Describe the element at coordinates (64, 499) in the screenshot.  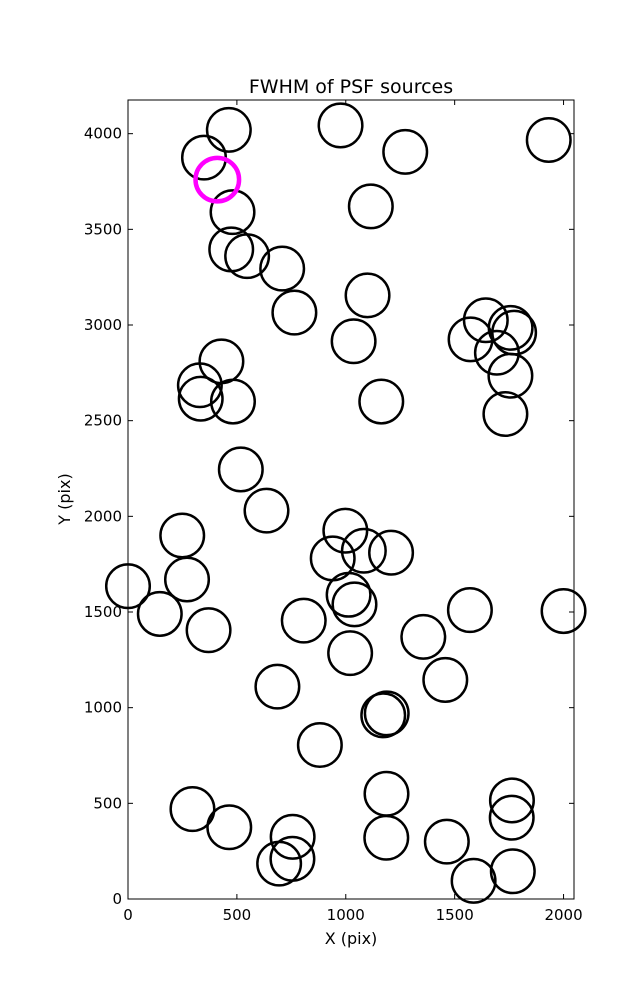
I see `y-axis-label: Y (pix)` at that location.